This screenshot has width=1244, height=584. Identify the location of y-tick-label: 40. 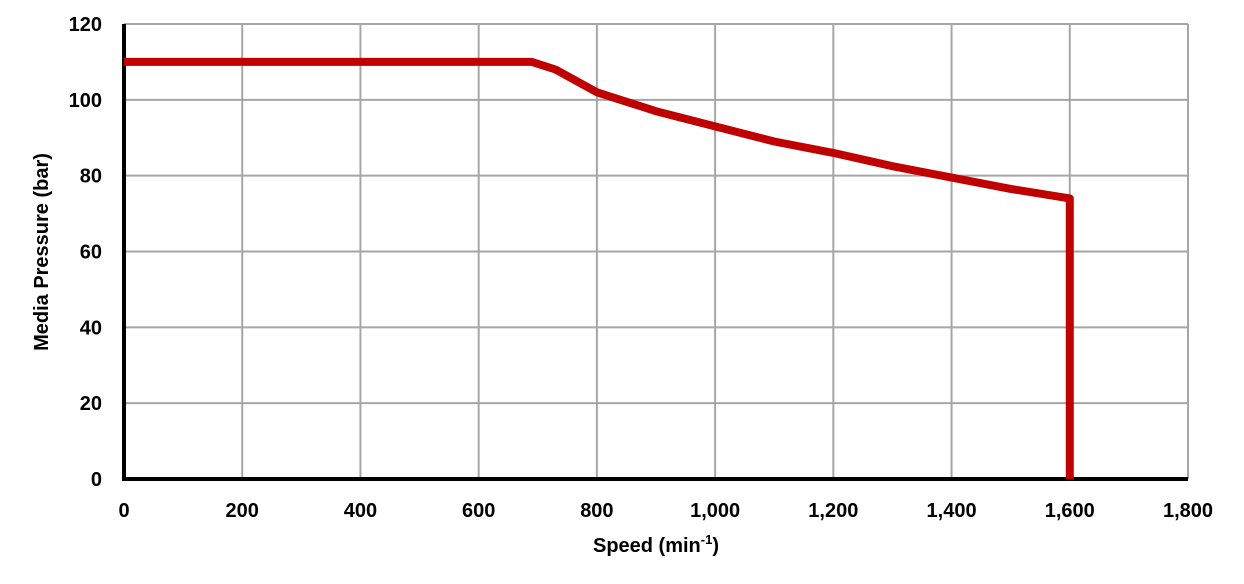
(91, 328).